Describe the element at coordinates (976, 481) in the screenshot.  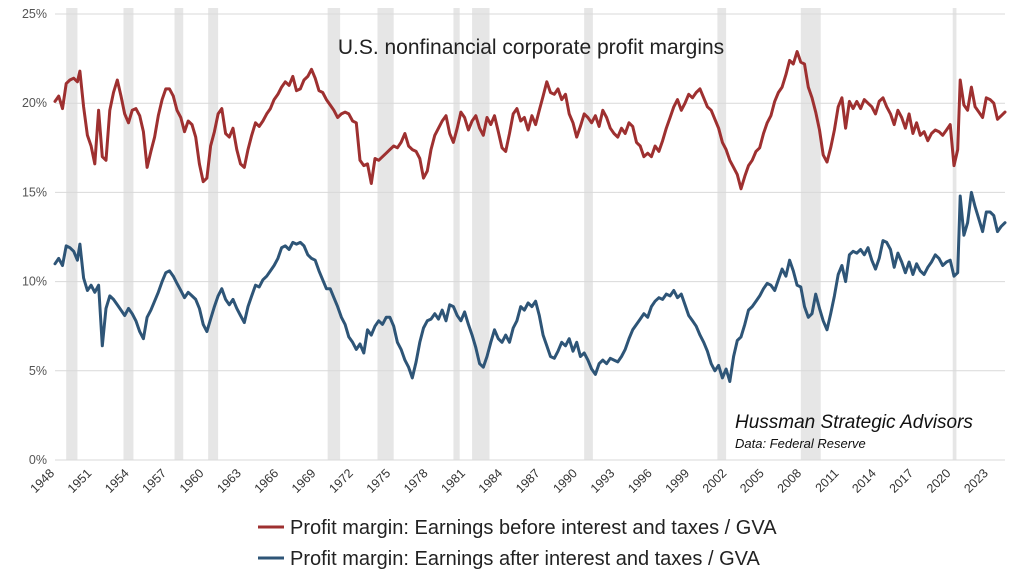
I see `x-tick-label: 2023` at that location.